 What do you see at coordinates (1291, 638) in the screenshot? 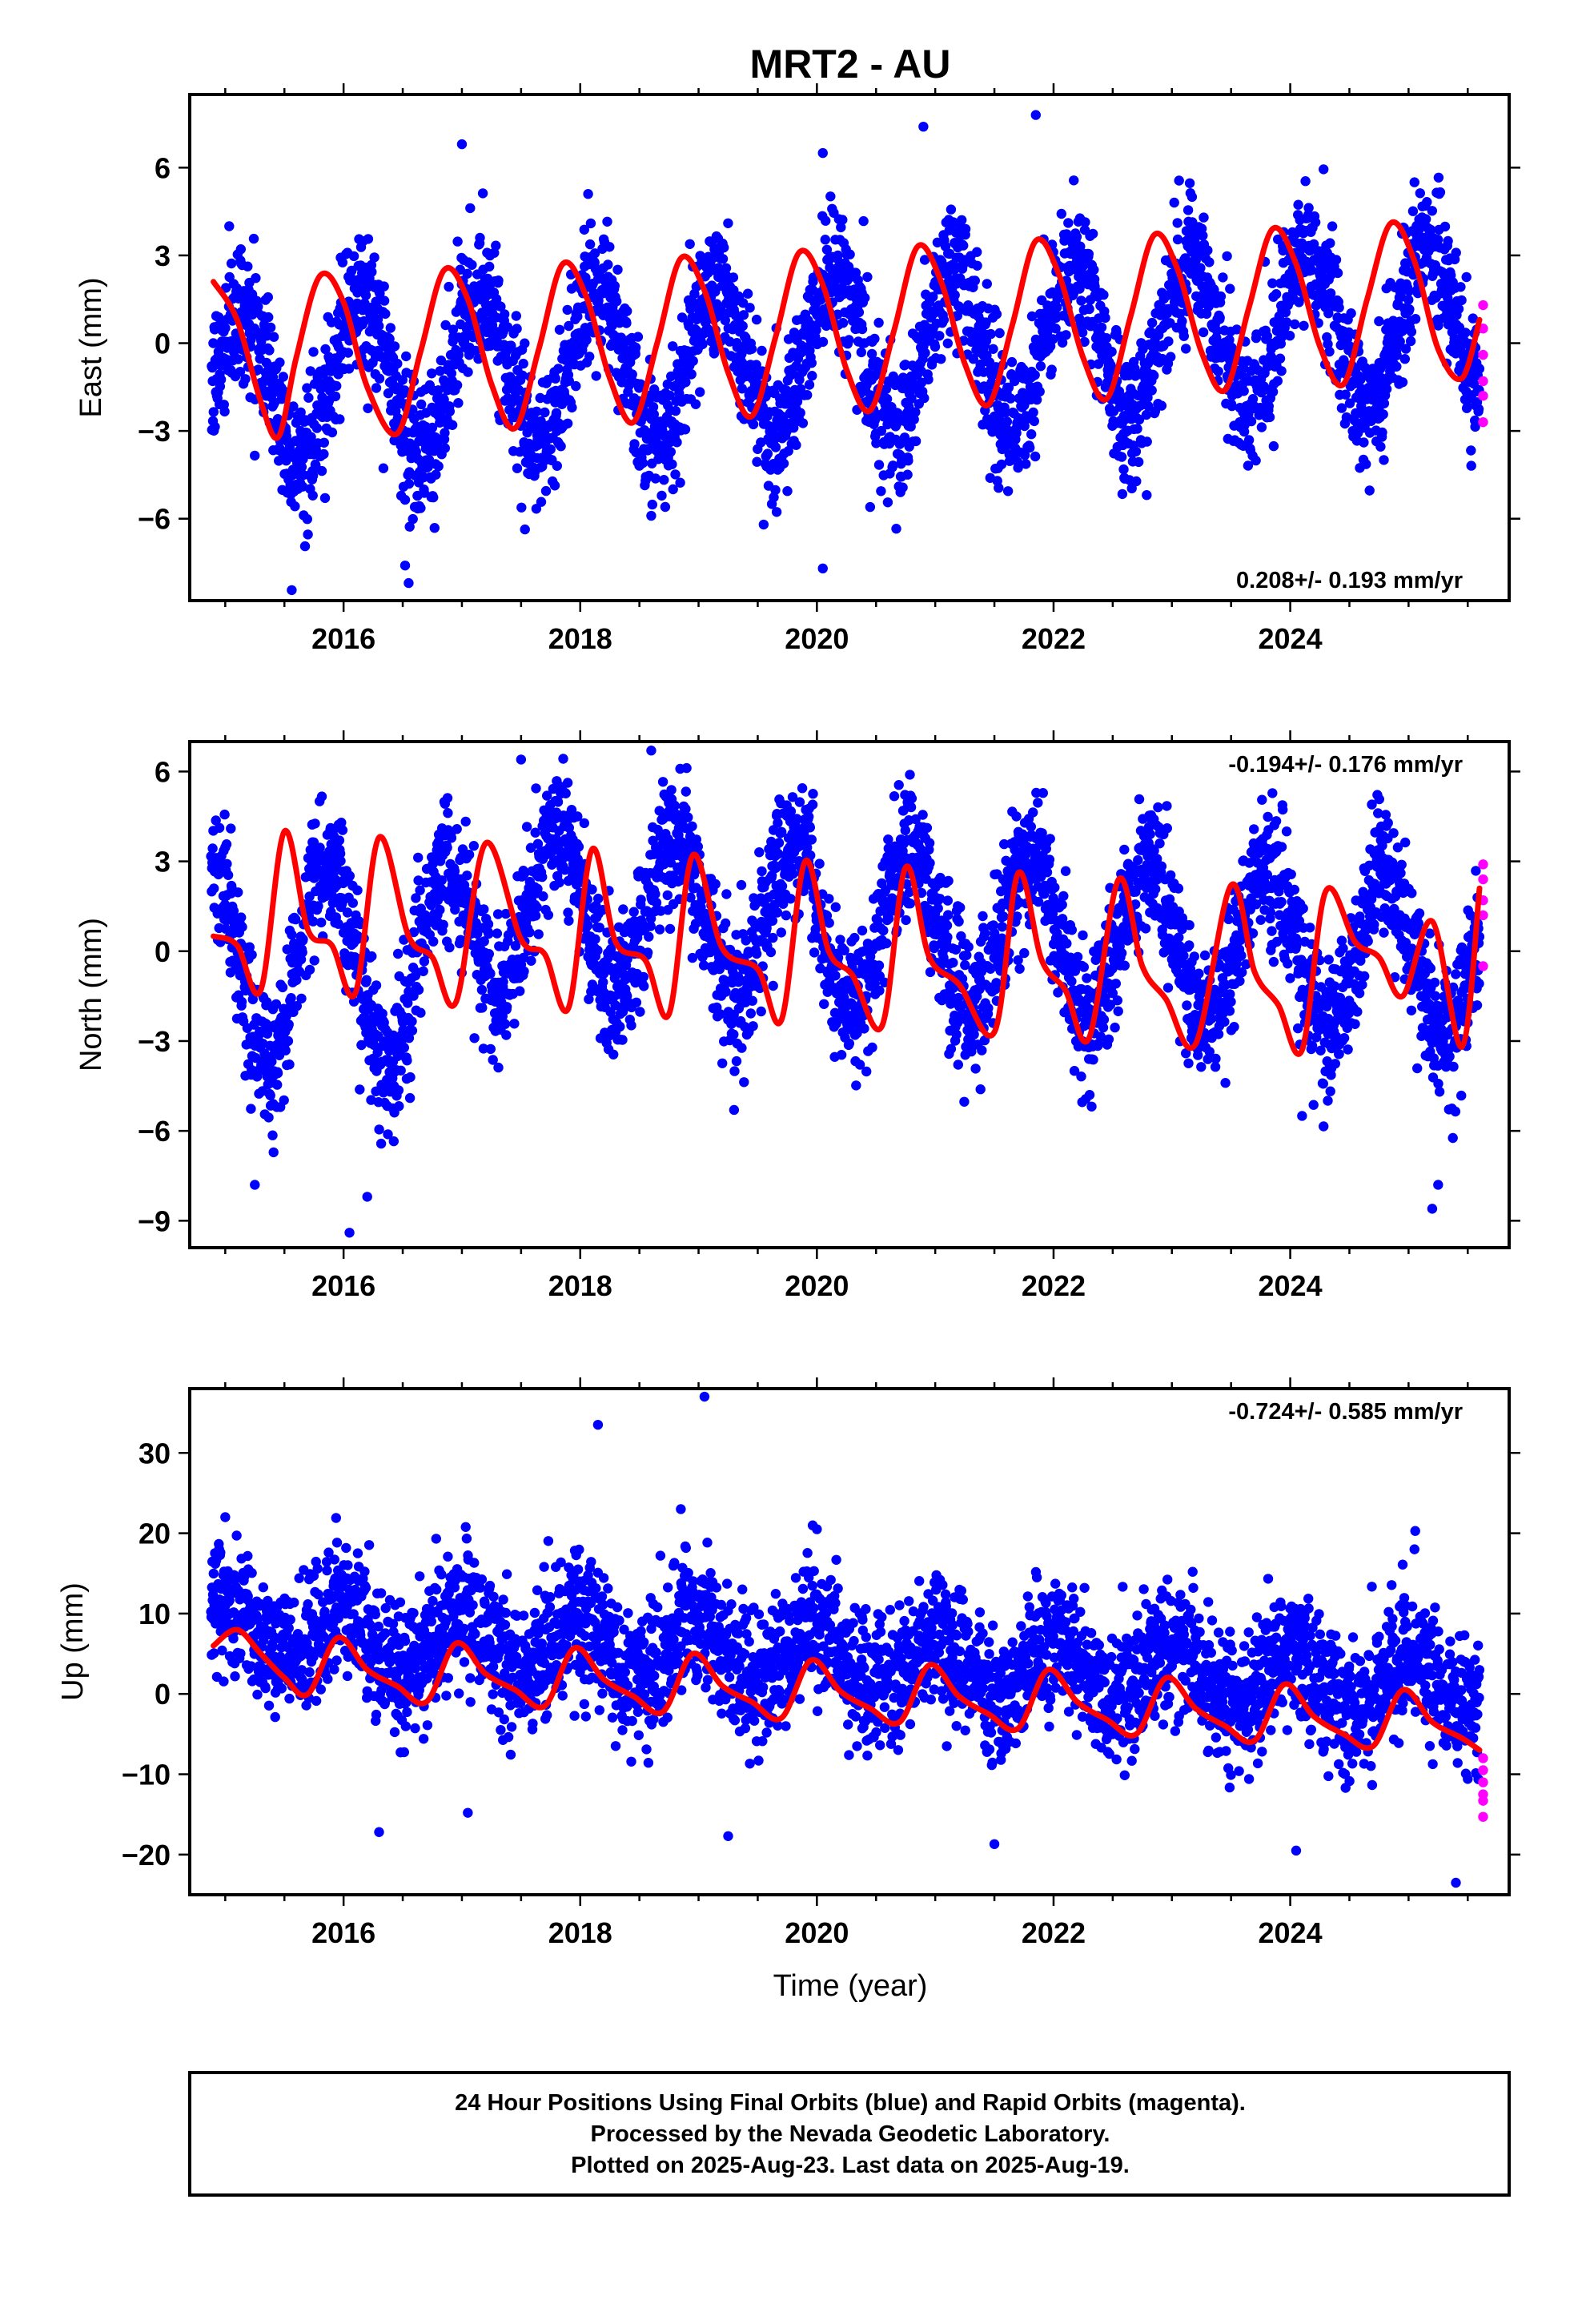
I see `x-tick-label: 2024` at bounding box center [1291, 638].